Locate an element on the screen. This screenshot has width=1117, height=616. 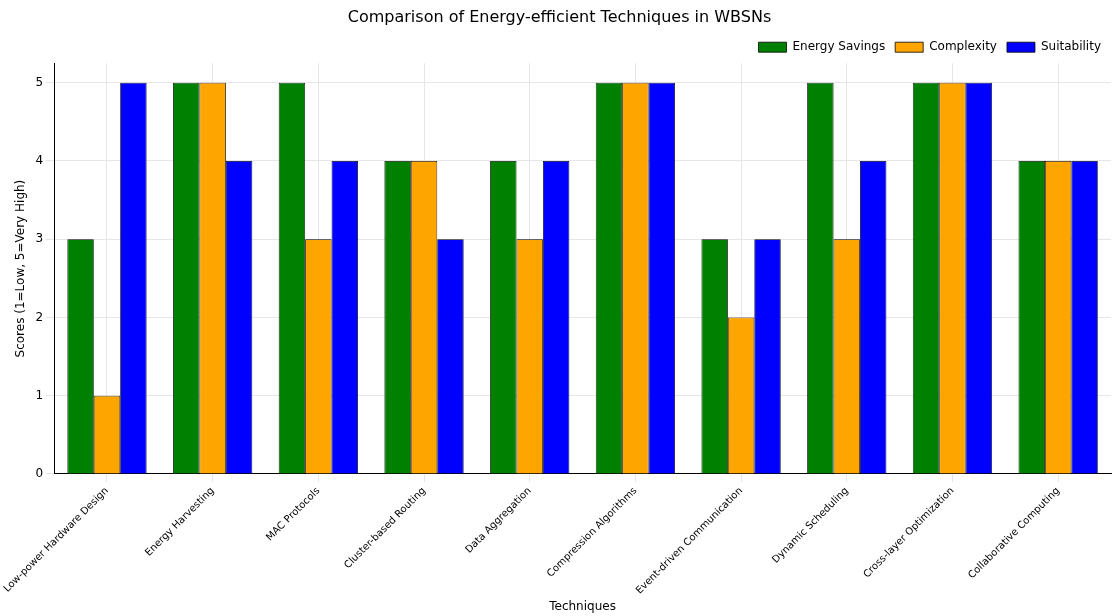
y-axis-title: Scores (1=Low, 5=Very High) is located at coordinates (20, 268).